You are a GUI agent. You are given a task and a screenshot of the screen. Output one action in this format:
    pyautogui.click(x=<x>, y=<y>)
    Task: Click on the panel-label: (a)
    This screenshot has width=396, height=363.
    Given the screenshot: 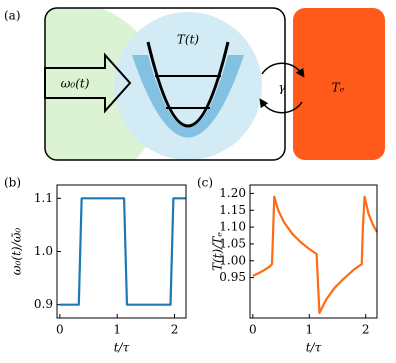 What is the action you would take?
    pyautogui.click(x=12, y=16)
    